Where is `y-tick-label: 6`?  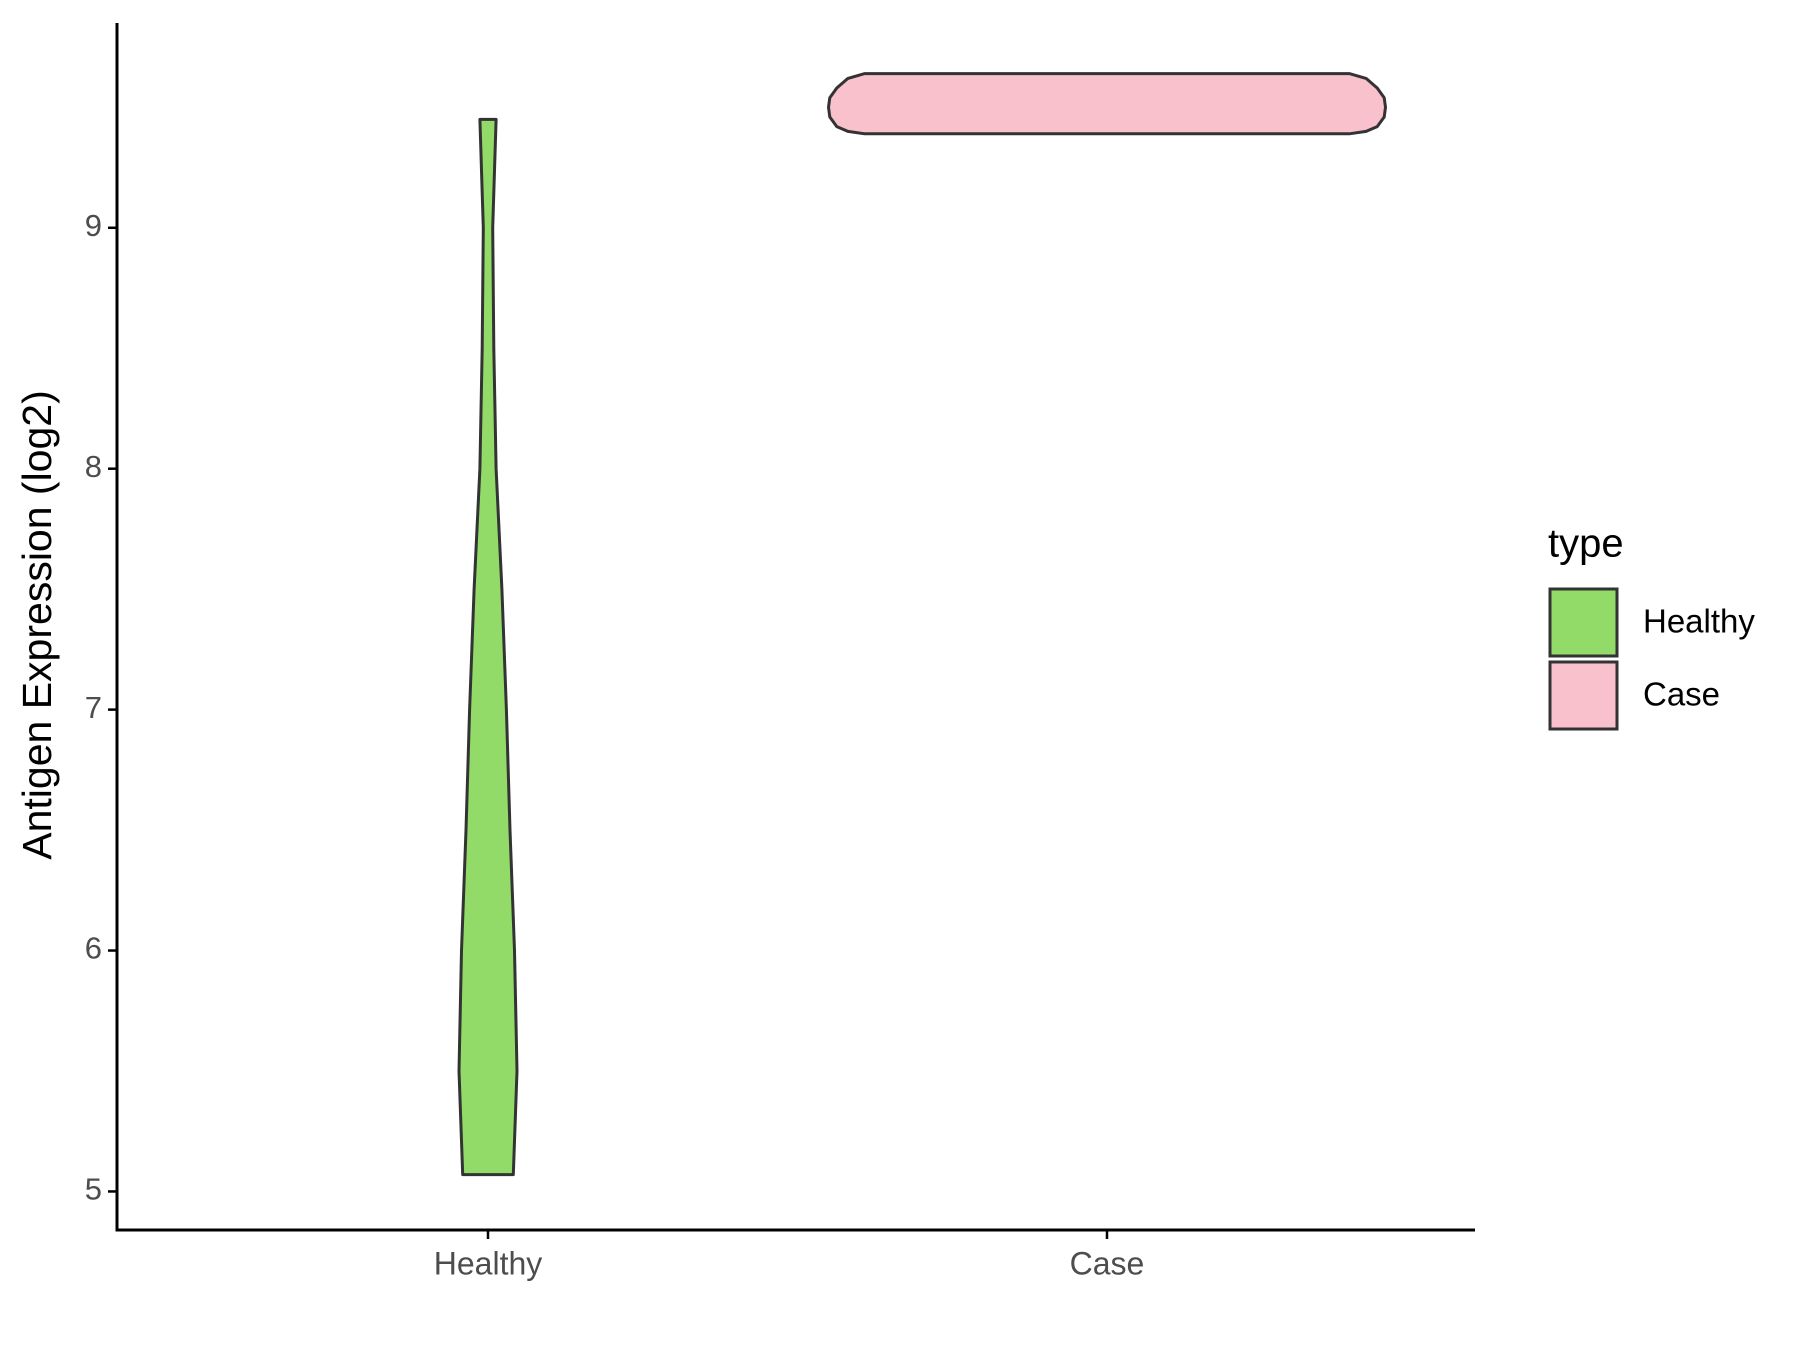
y-tick-label: 6 is located at coordinates (93, 948).